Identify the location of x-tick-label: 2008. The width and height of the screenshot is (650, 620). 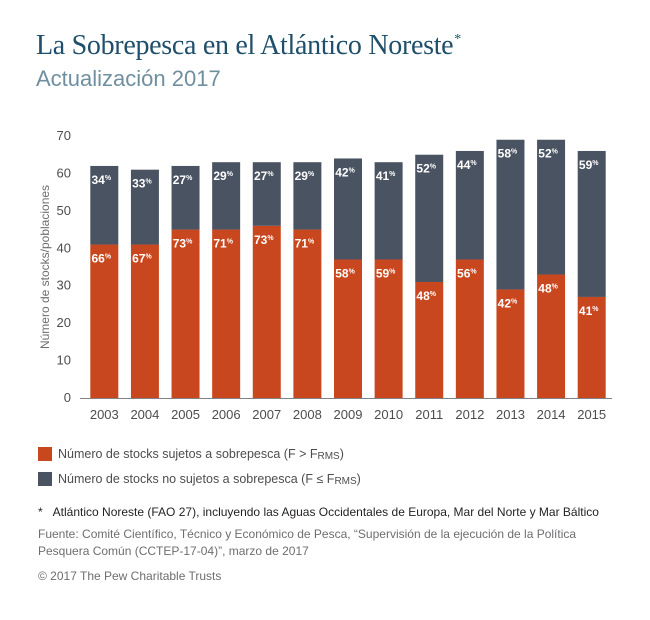
(307, 414).